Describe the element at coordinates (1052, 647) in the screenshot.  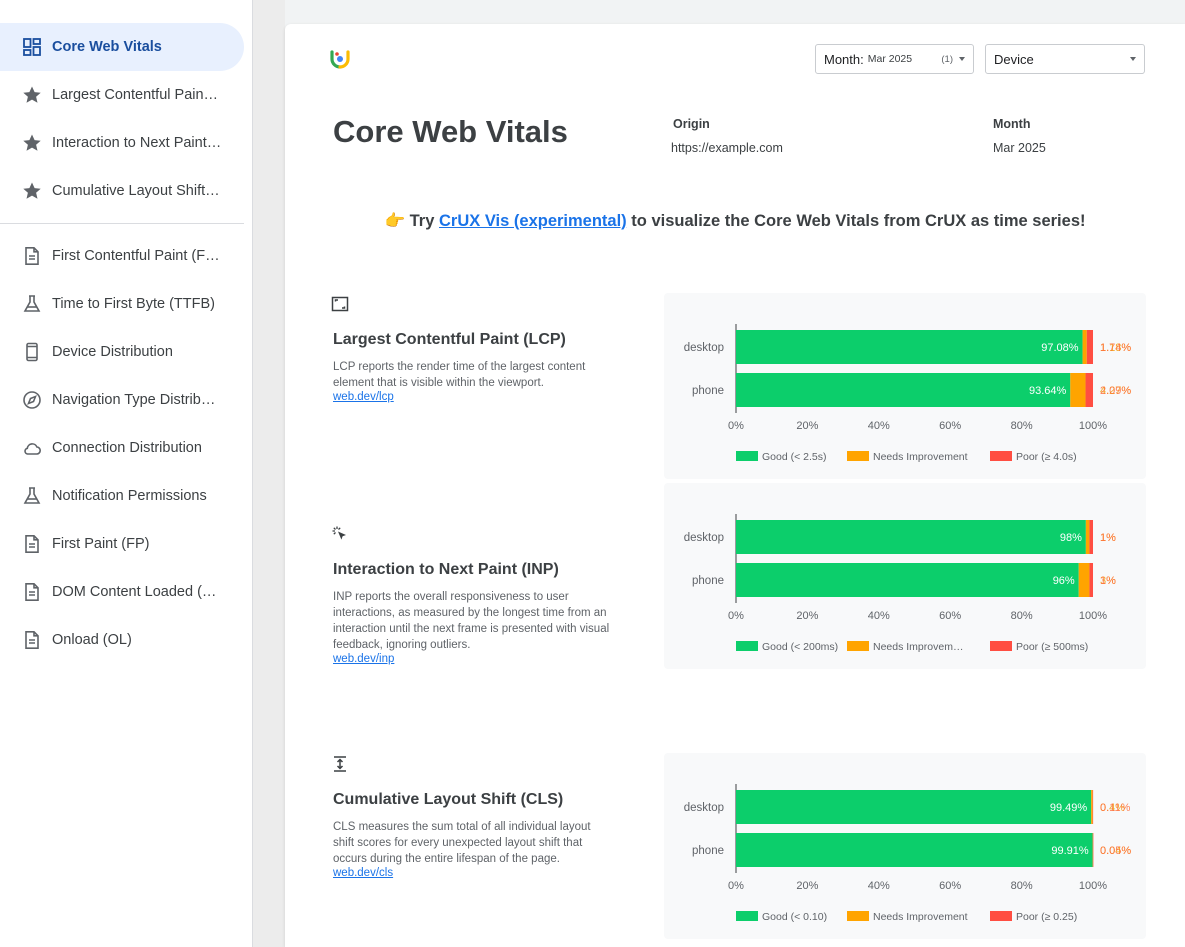
I see `legend-label-poor: Poor (≥ 500ms)` at that location.